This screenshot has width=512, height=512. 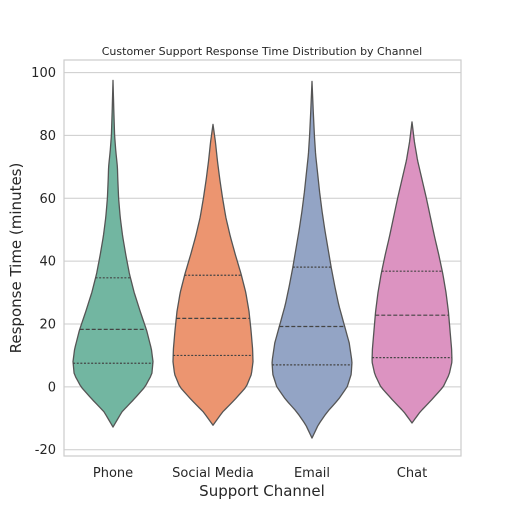 What do you see at coordinates (113, 473) in the screenshot?
I see `x-tick-label: Phone` at bounding box center [113, 473].